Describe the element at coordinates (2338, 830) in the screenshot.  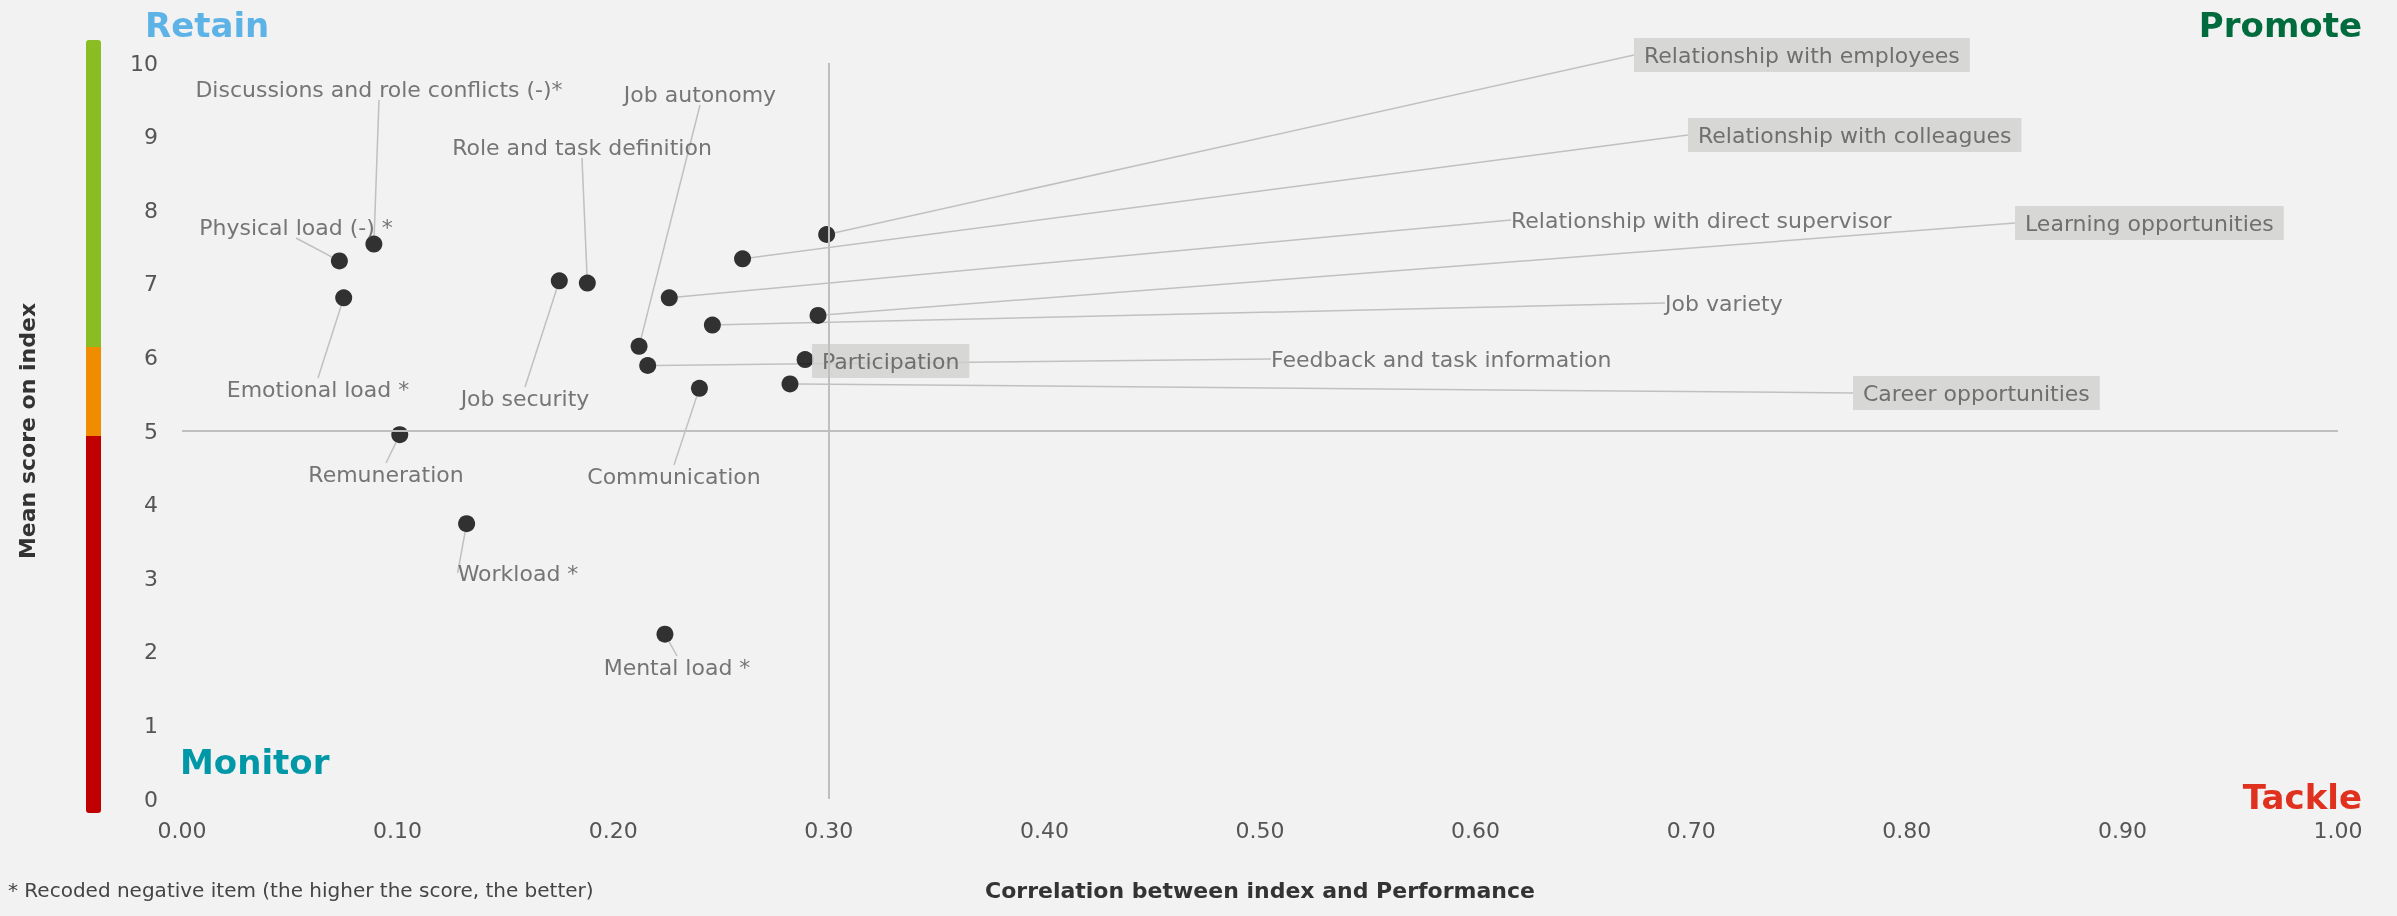
I see `x-tick-label: 1.00` at that location.